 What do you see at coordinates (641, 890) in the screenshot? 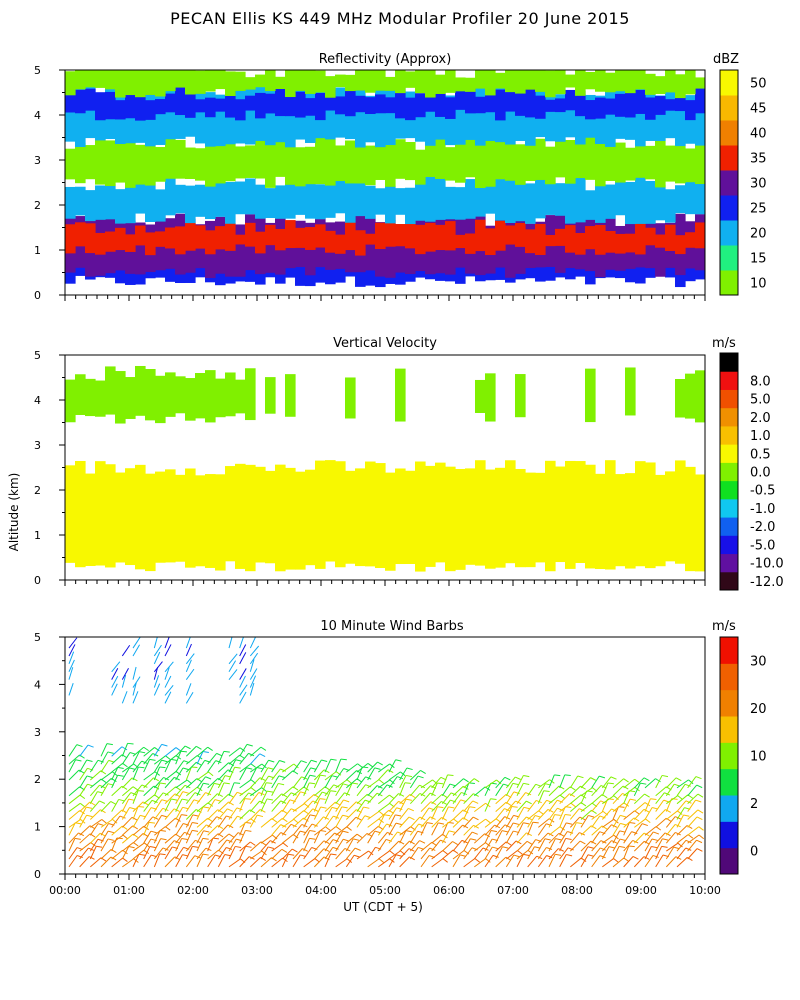
I see `x-tick-label: 09:00` at bounding box center [641, 890].